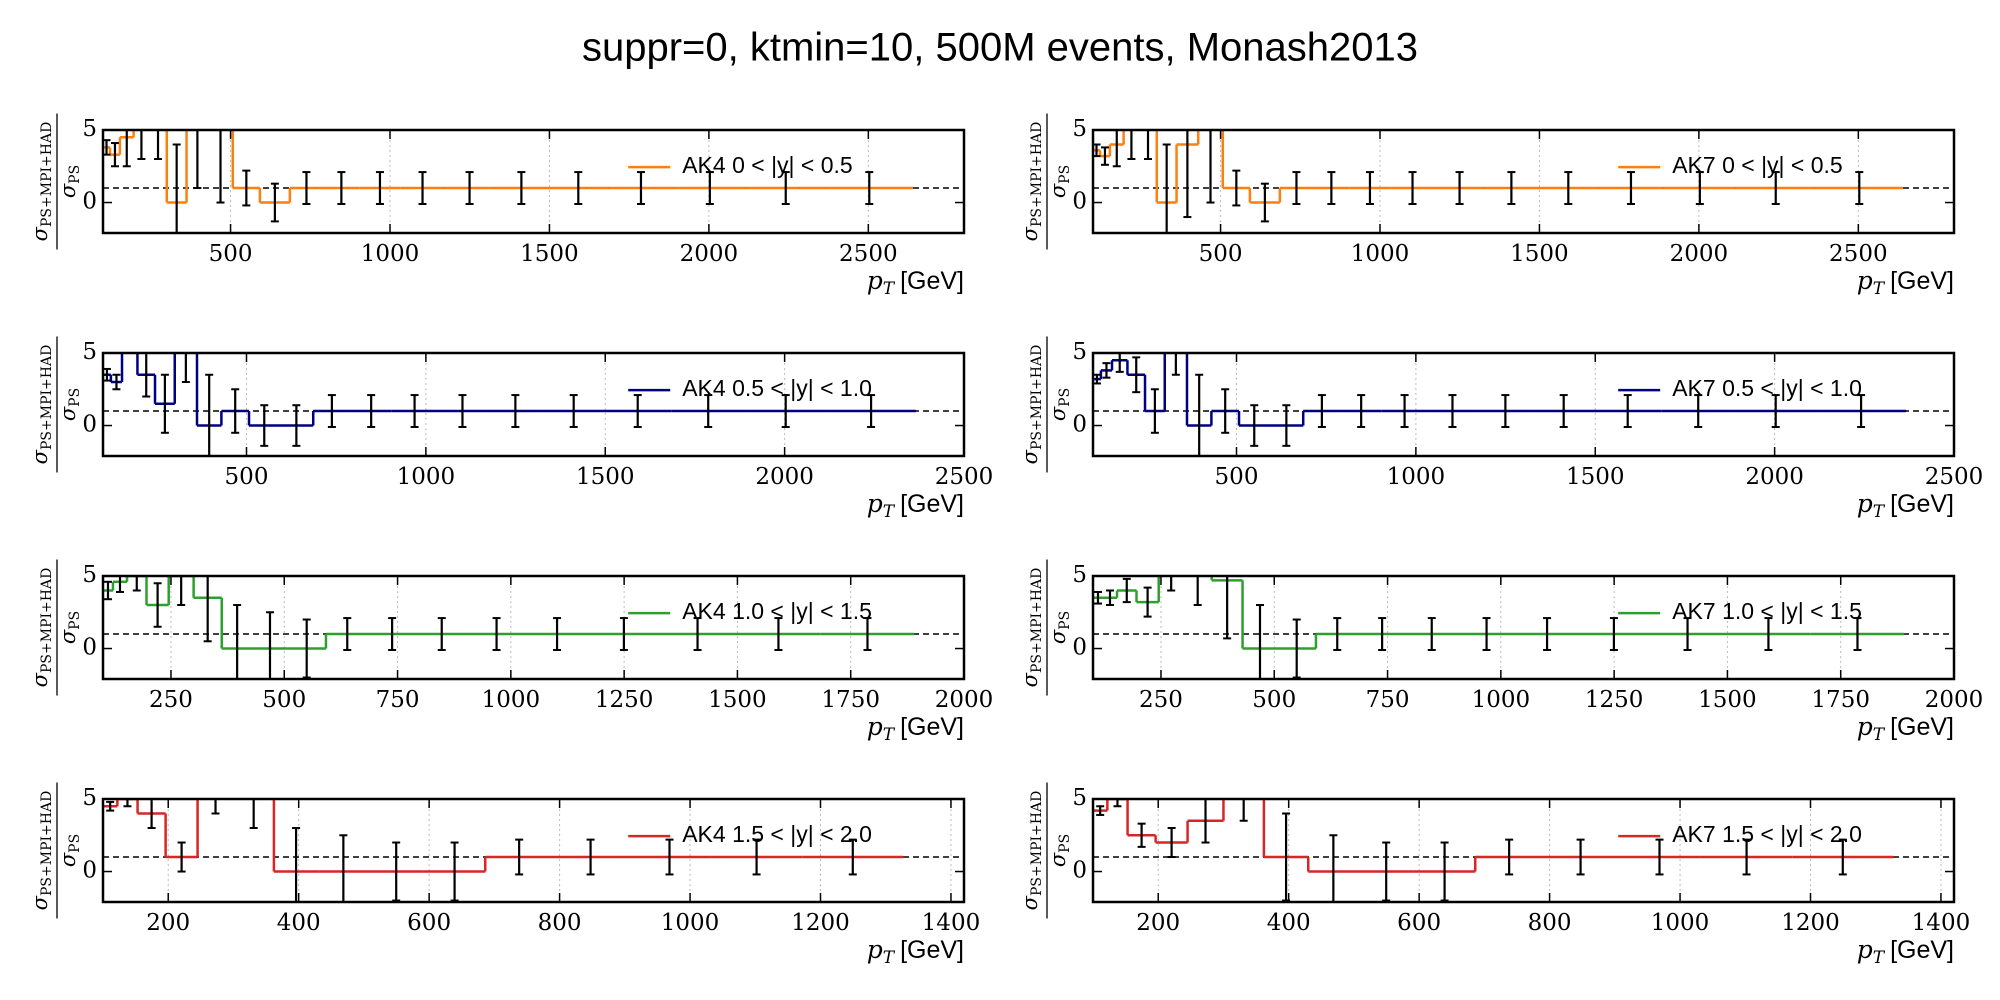 The height and width of the screenshot is (1000, 2000). What do you see at coordinates (709, 254) in the screenshot?
I see `x-tick-label: 2000` at bounding box center [709, 254].